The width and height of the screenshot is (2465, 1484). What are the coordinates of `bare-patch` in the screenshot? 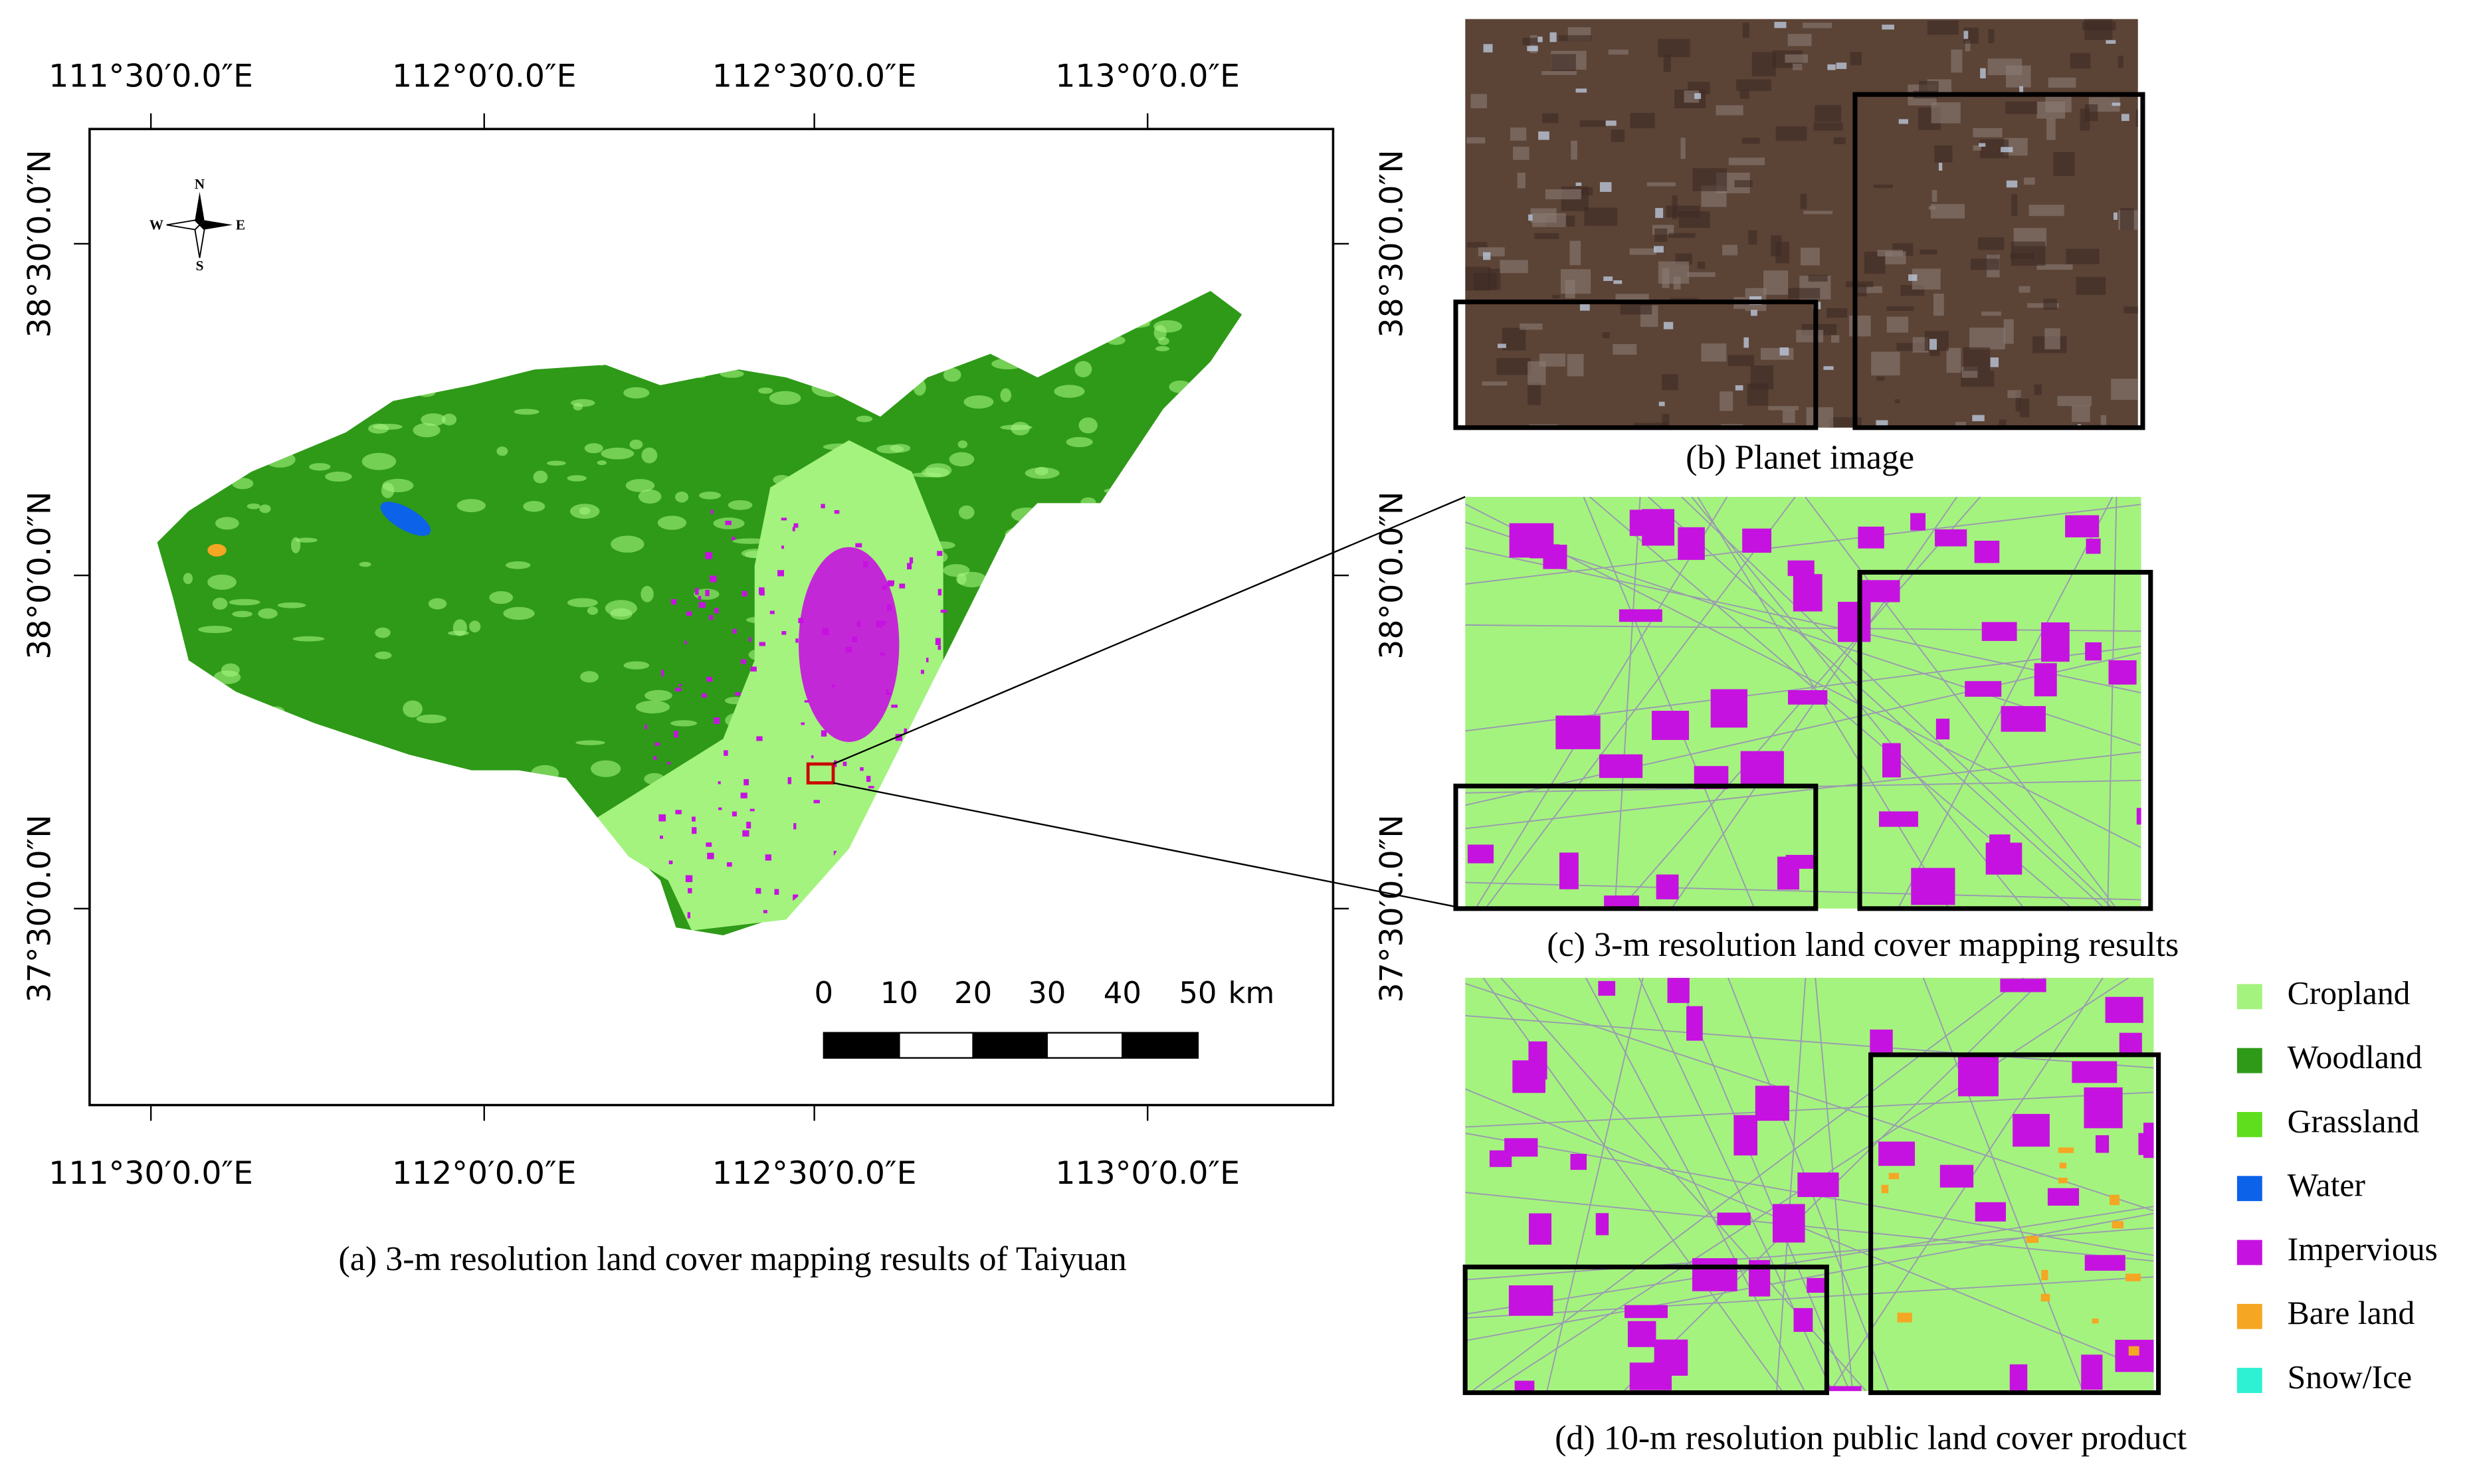 It's located at (2115, 1200).